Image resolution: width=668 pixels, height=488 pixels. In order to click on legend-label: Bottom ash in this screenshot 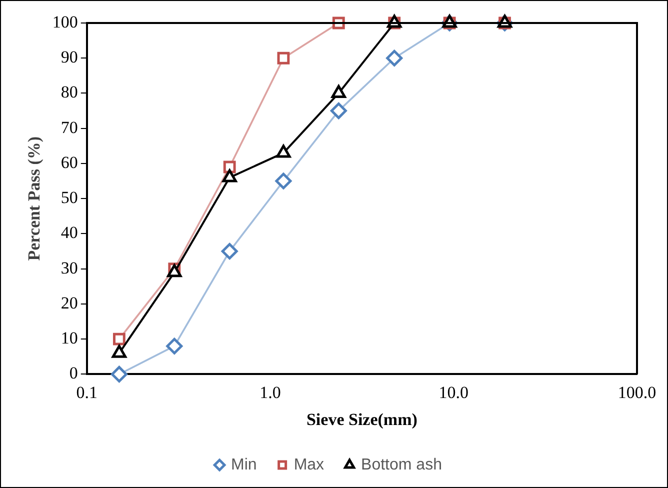, I will do `click(401, 465)`.